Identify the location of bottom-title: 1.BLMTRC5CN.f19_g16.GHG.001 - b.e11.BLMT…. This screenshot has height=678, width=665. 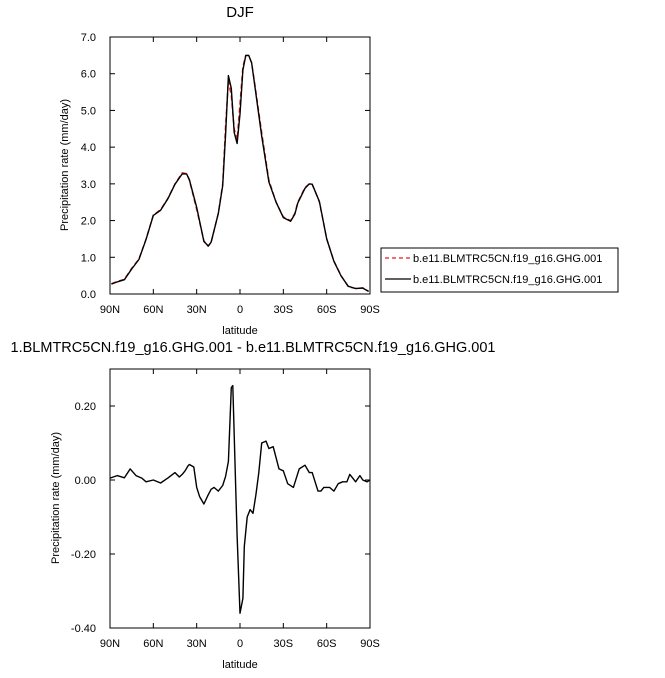
(253, 348).